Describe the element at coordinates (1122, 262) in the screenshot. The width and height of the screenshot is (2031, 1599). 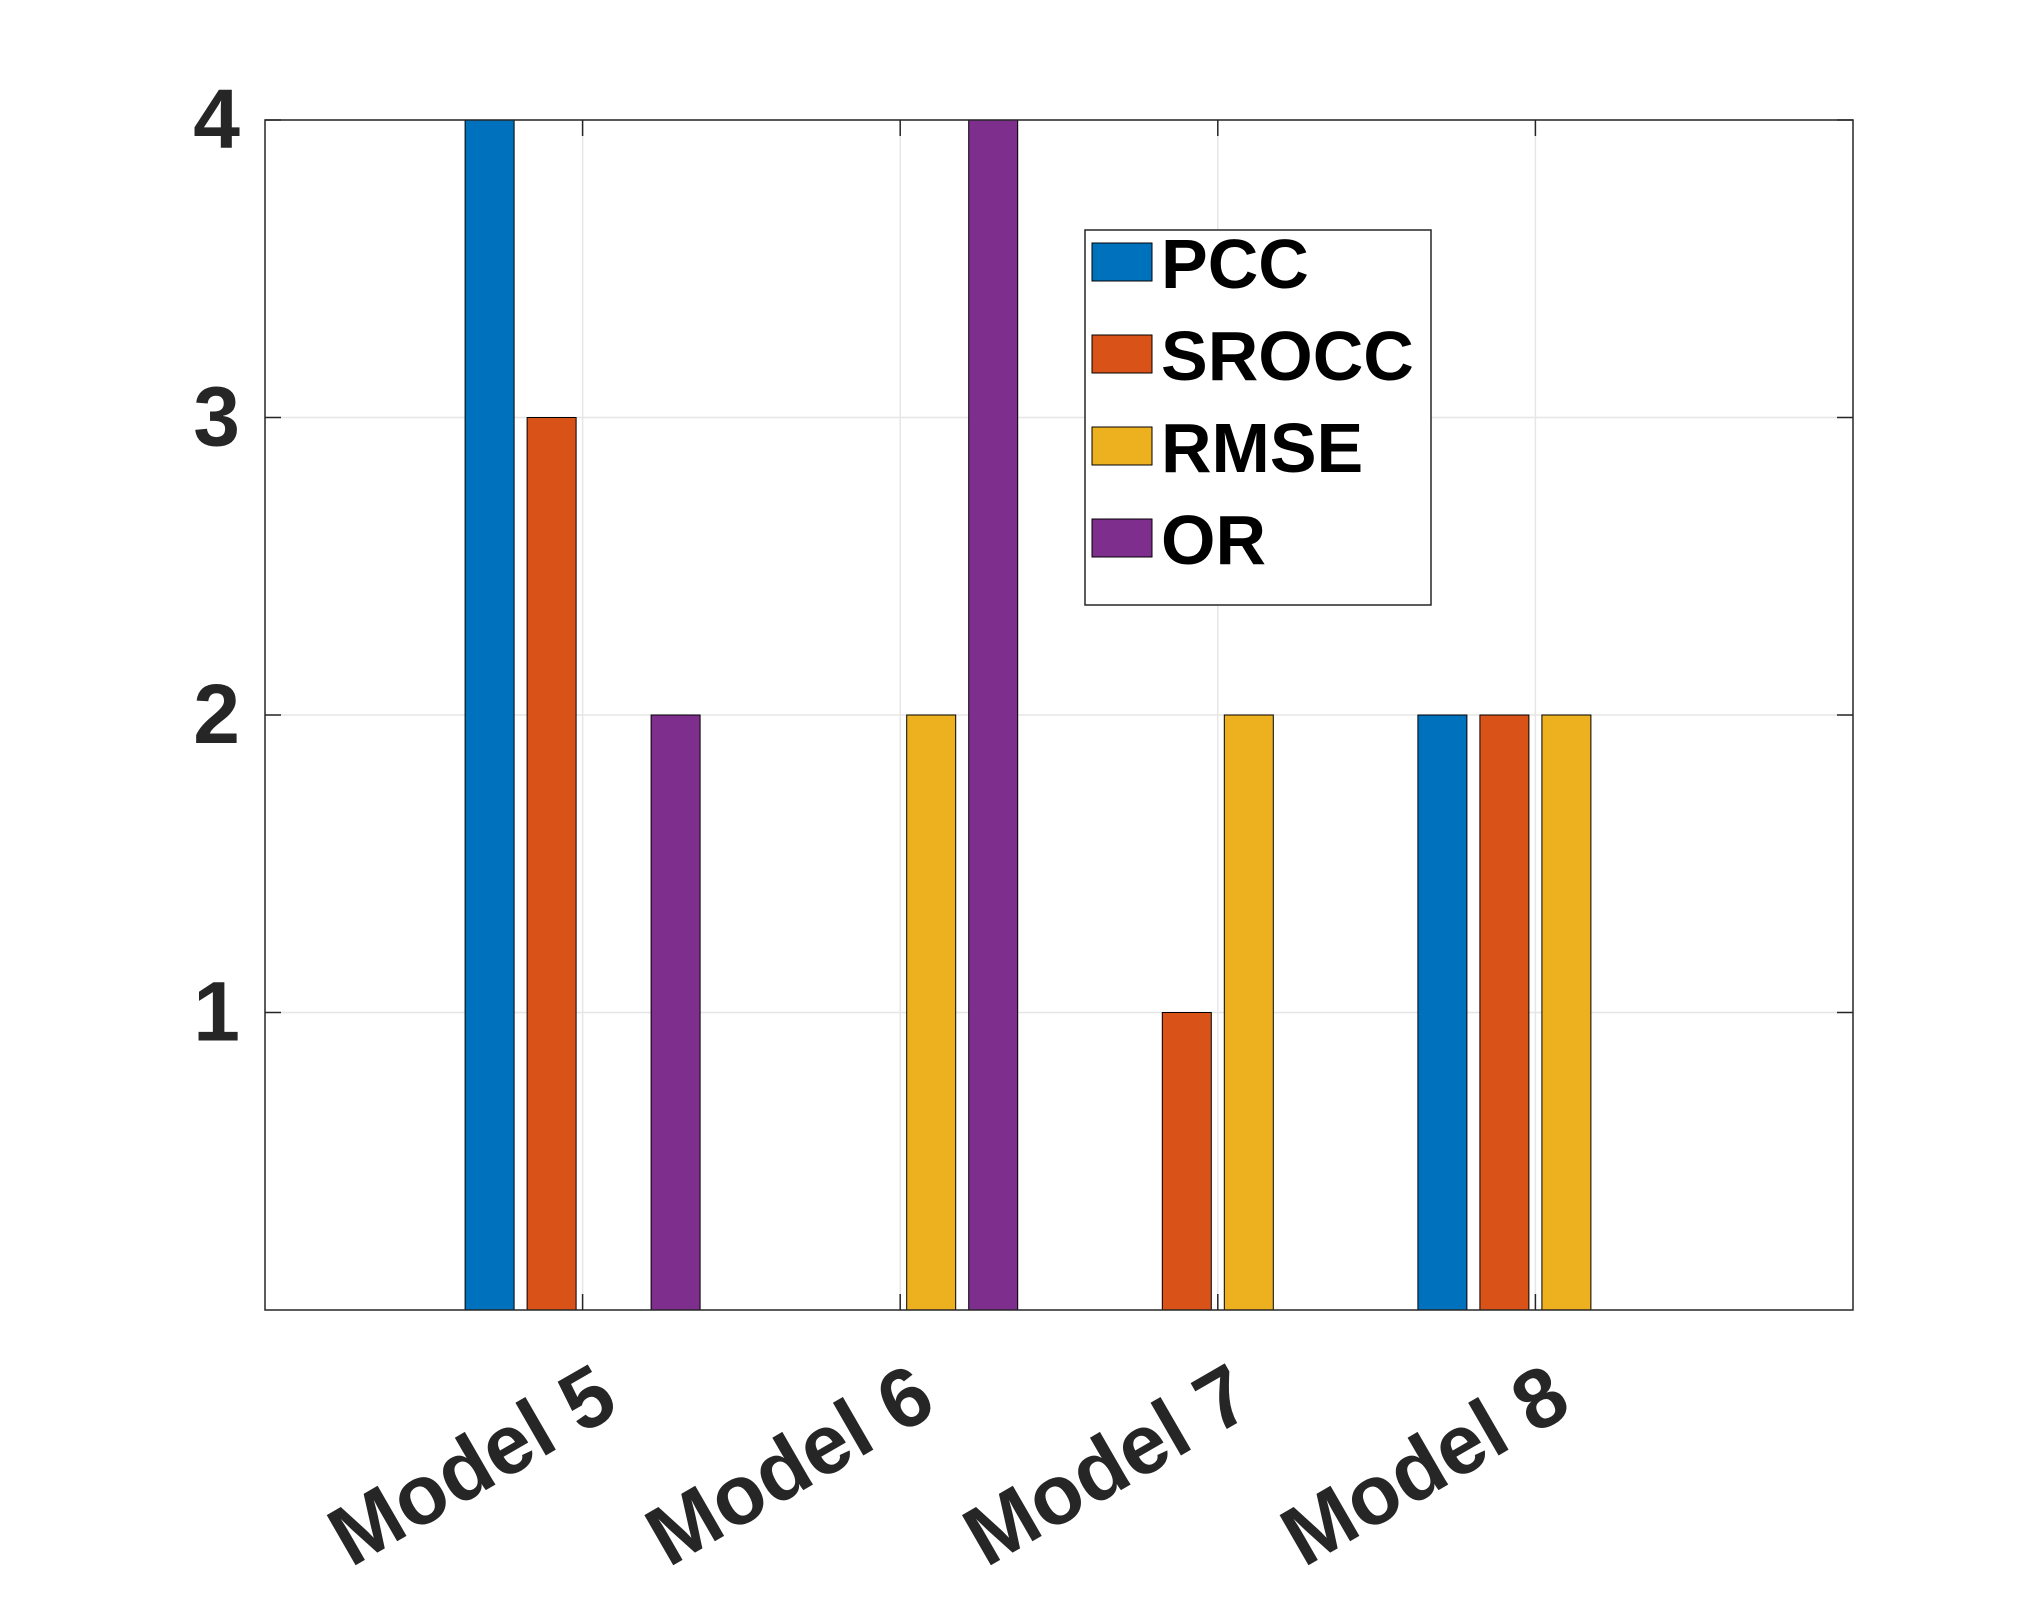
I see `legend-swatch-pcc` at that location.